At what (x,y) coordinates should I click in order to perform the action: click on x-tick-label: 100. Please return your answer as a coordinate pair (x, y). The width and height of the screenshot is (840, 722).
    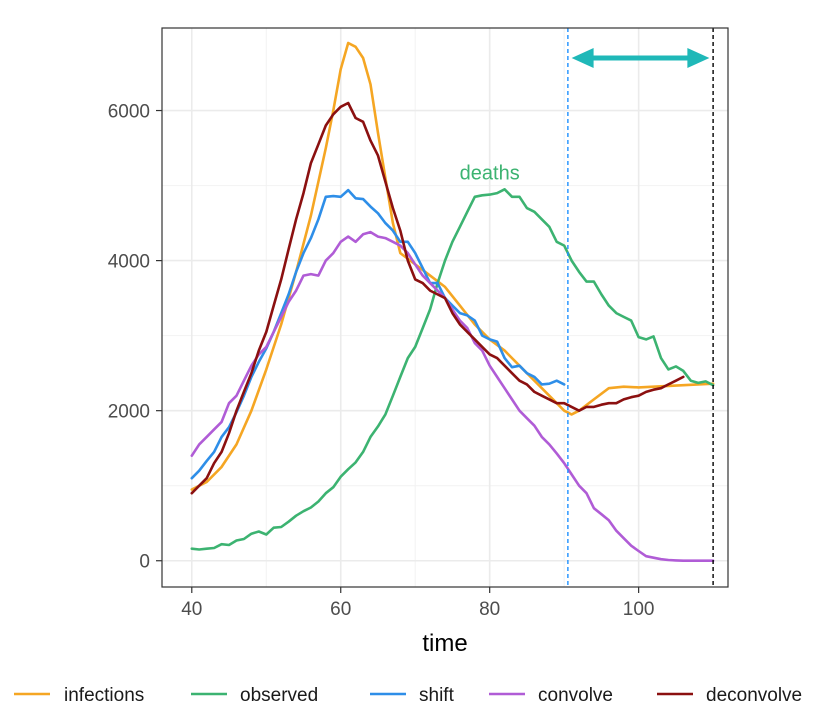
    Looking at the image, I should click on (639, 609).